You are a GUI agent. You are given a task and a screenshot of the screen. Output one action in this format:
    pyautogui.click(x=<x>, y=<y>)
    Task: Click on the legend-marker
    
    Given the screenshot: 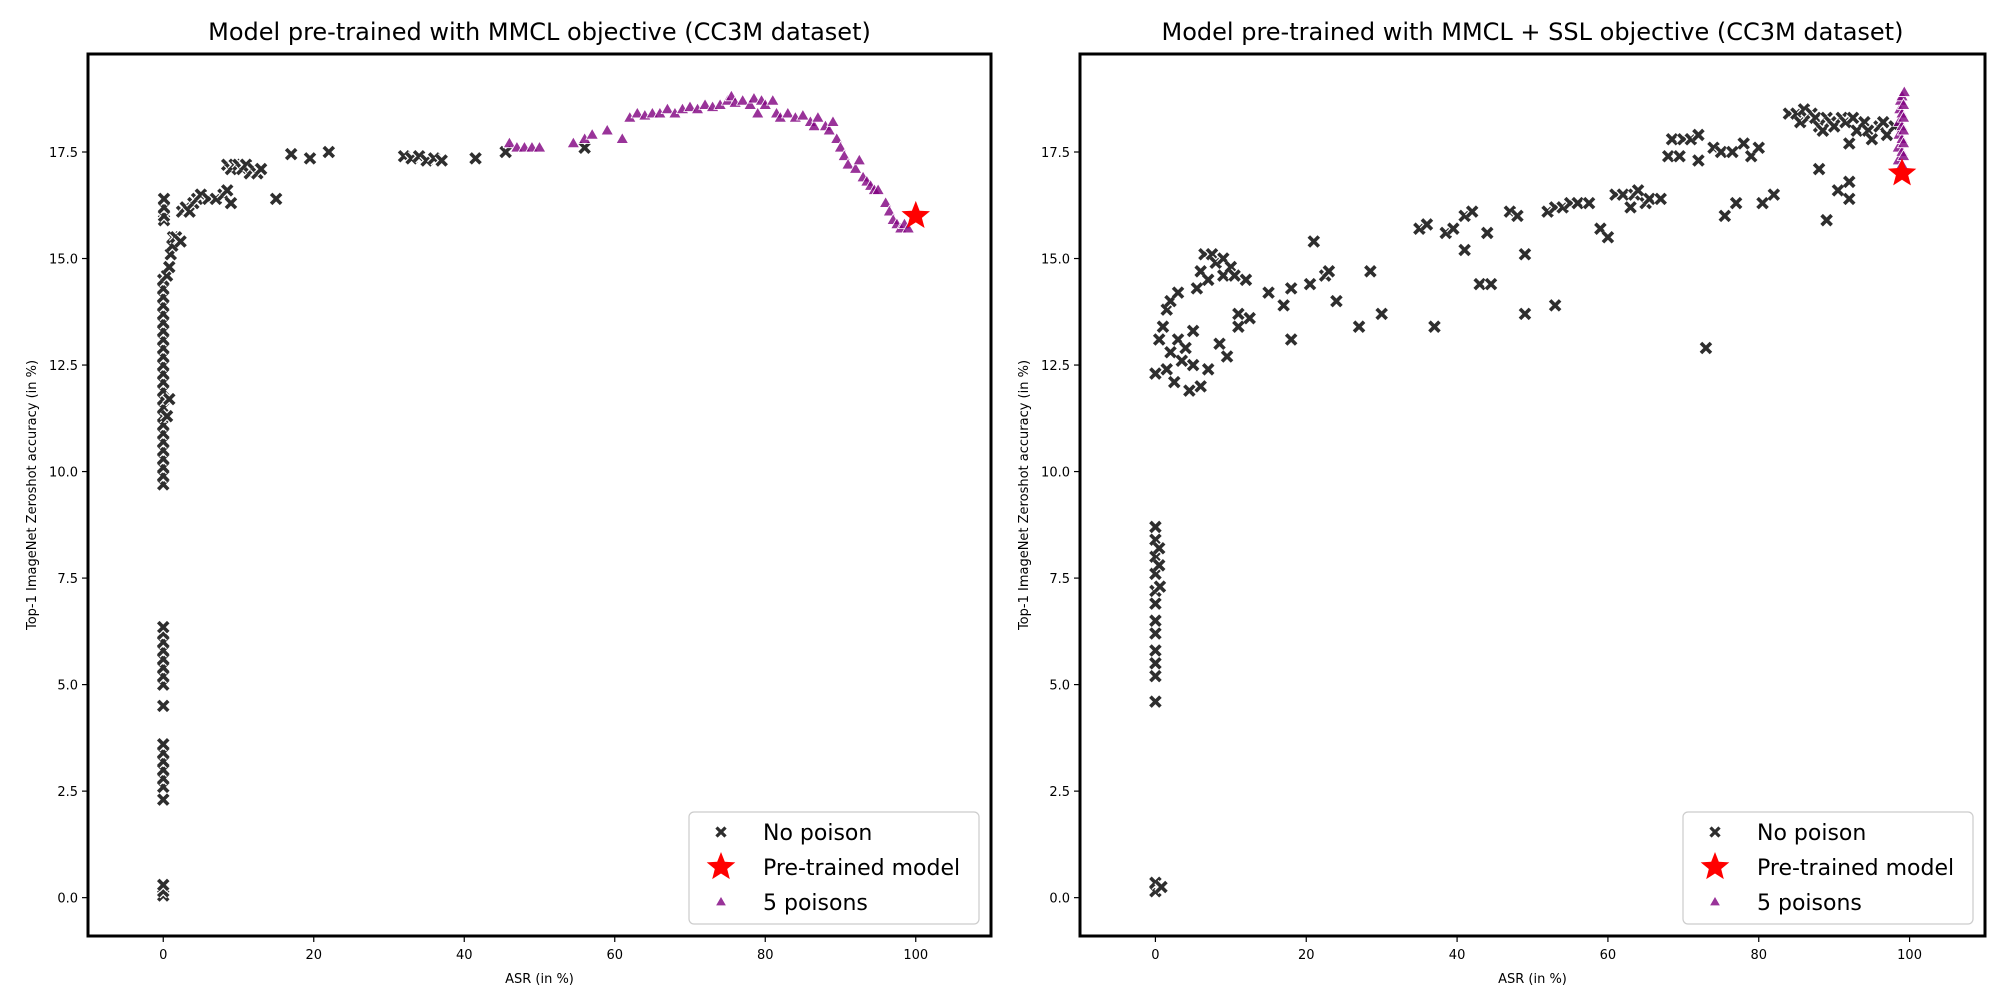 What is the action you would take?
    pyautogui.click(x=721, y=866)
    